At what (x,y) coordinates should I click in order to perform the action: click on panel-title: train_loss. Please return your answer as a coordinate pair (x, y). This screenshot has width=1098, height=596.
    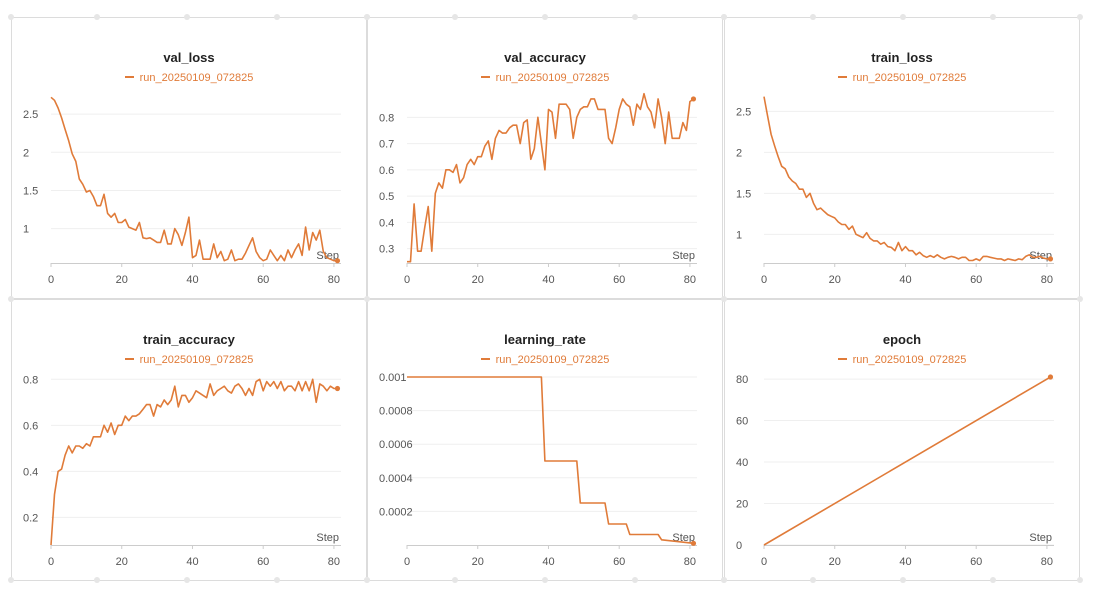
    Looking at the image, I should click on (902, 57).